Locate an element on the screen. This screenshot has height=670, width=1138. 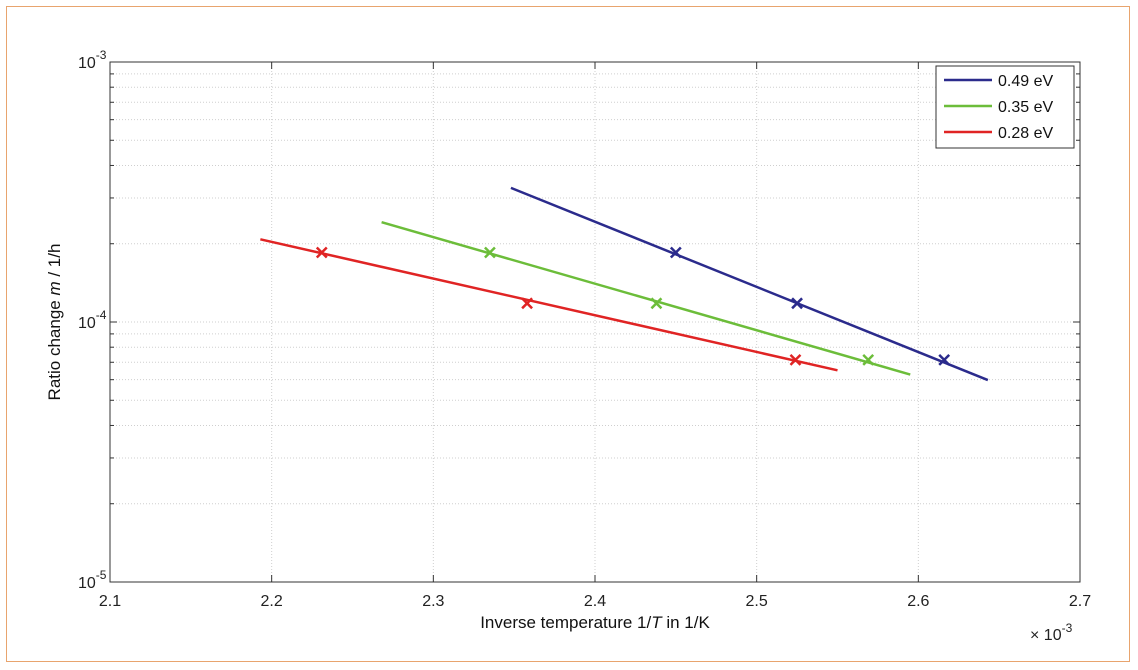
x-axis-multiplier: × 10⁻³ is located at coordinates (1051, 632).